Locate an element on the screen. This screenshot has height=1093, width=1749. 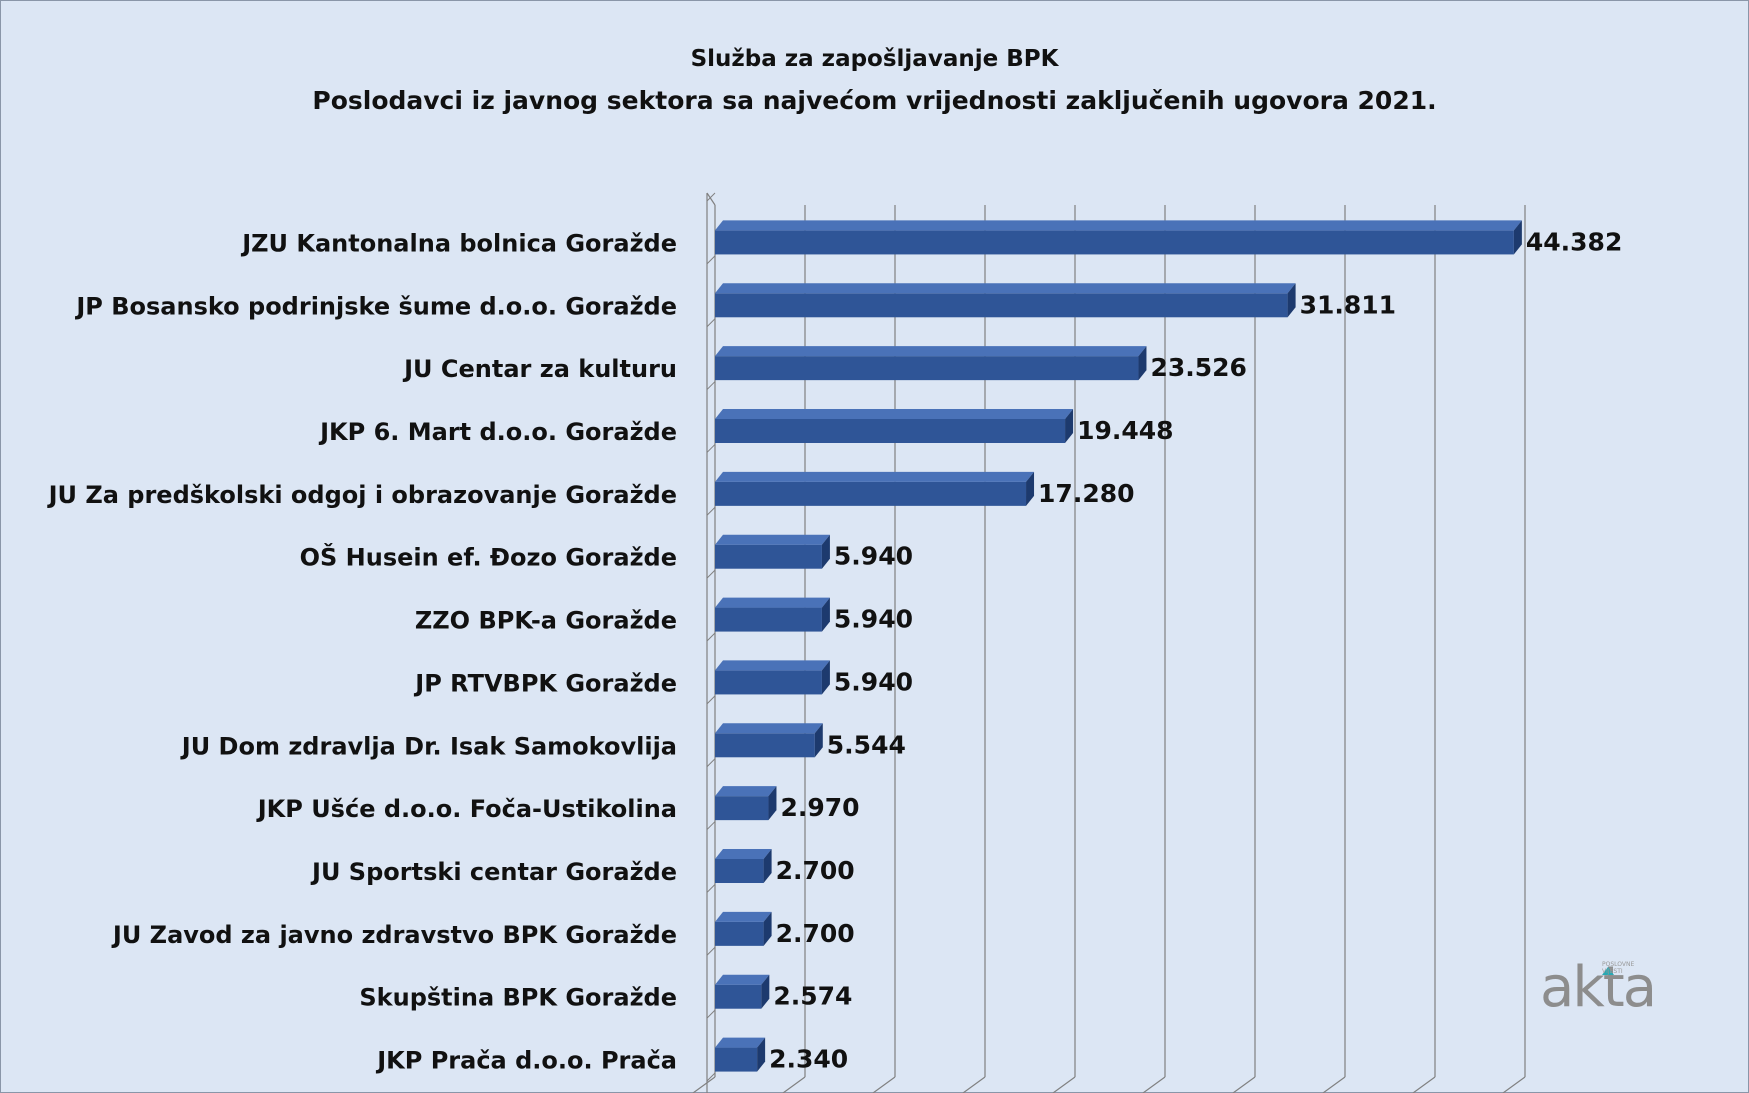
category-label: JP RTVBPK Goražde is located at coordinates (545, 683).